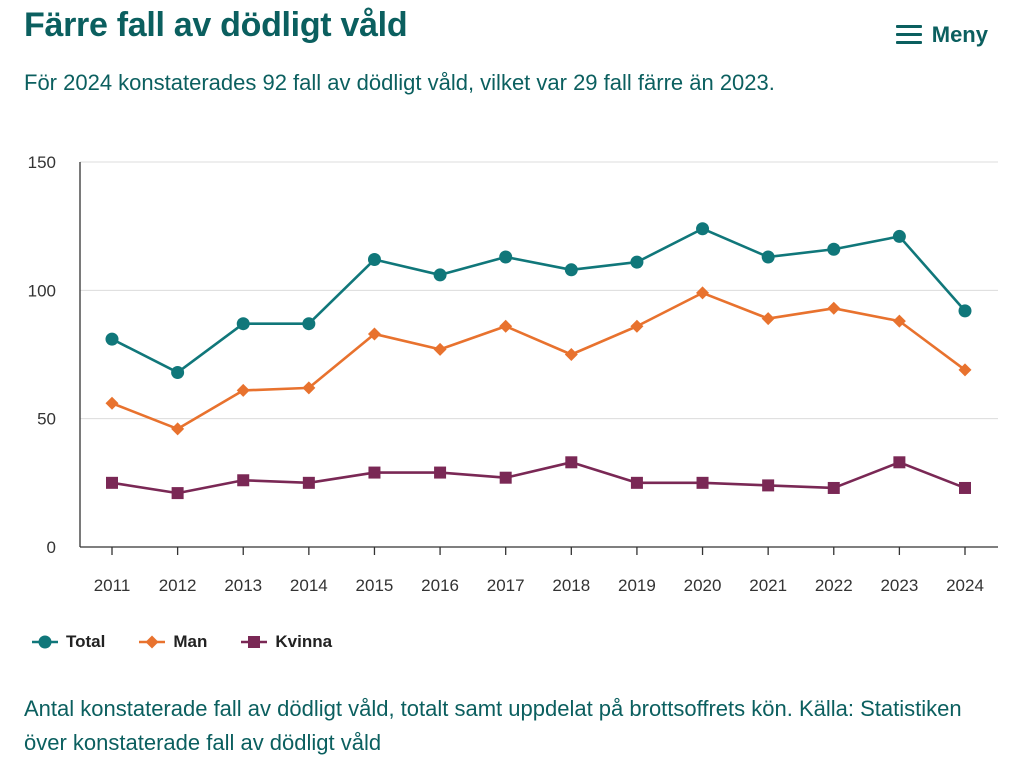  I want to click on y-tick-label: 150, so click(42, 162).